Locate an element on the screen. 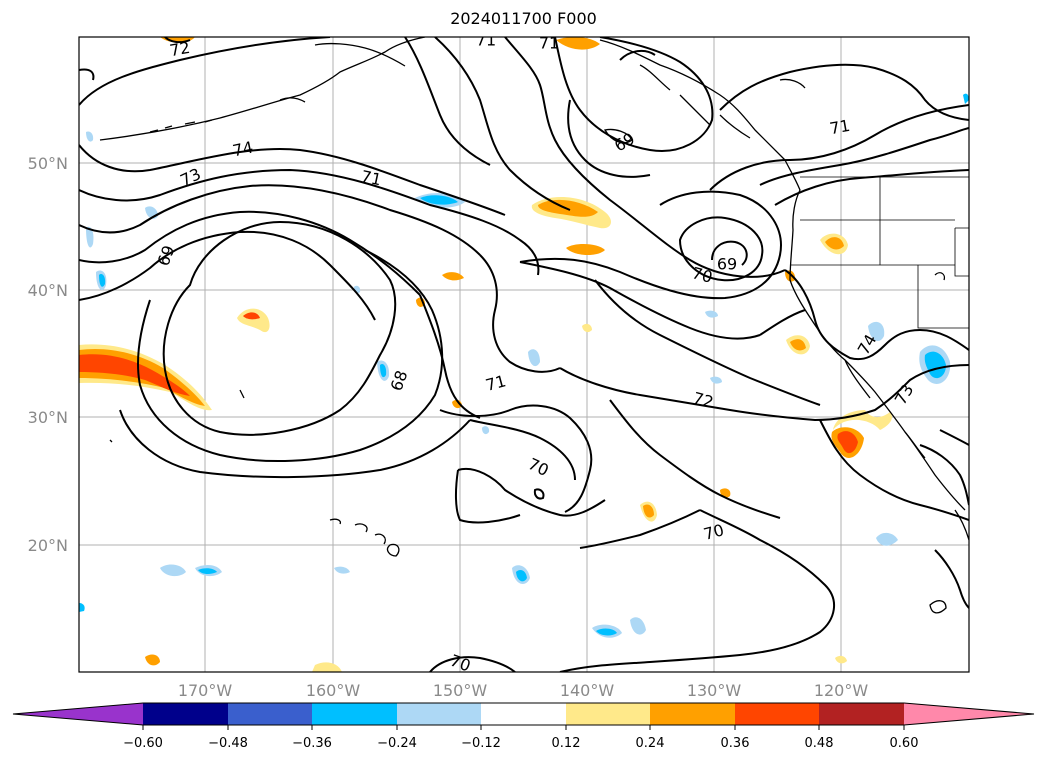 Image resolution: width=1047 pixels, height=765 pixels. lon-label: 120°W is located at coordinates (841, 690).